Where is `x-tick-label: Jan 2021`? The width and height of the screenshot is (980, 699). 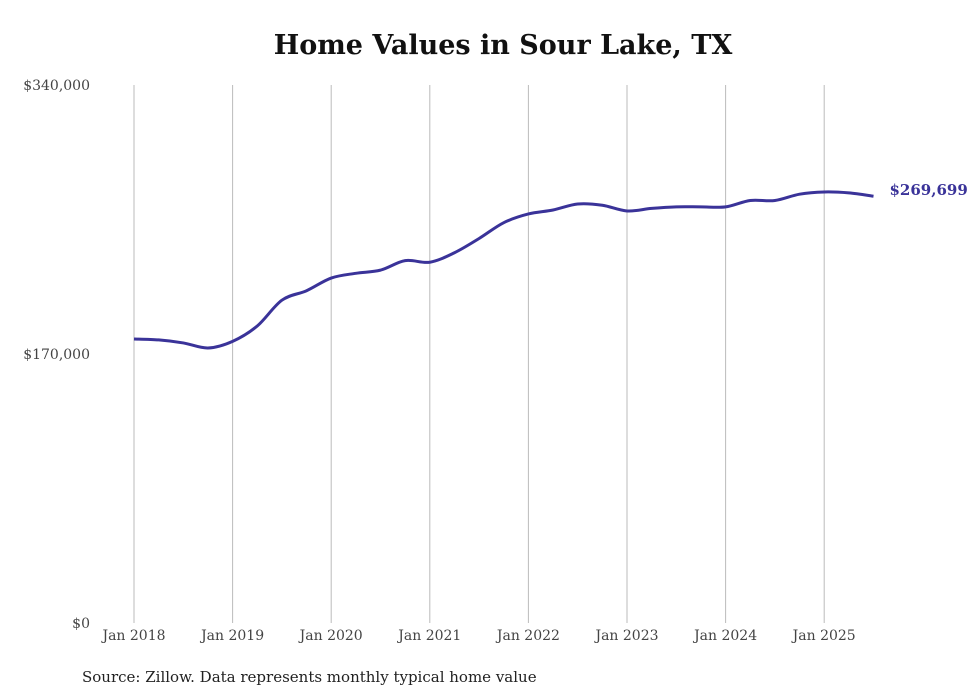
x-tick-label: Jan 2021 is located at coordinates (428, 636).